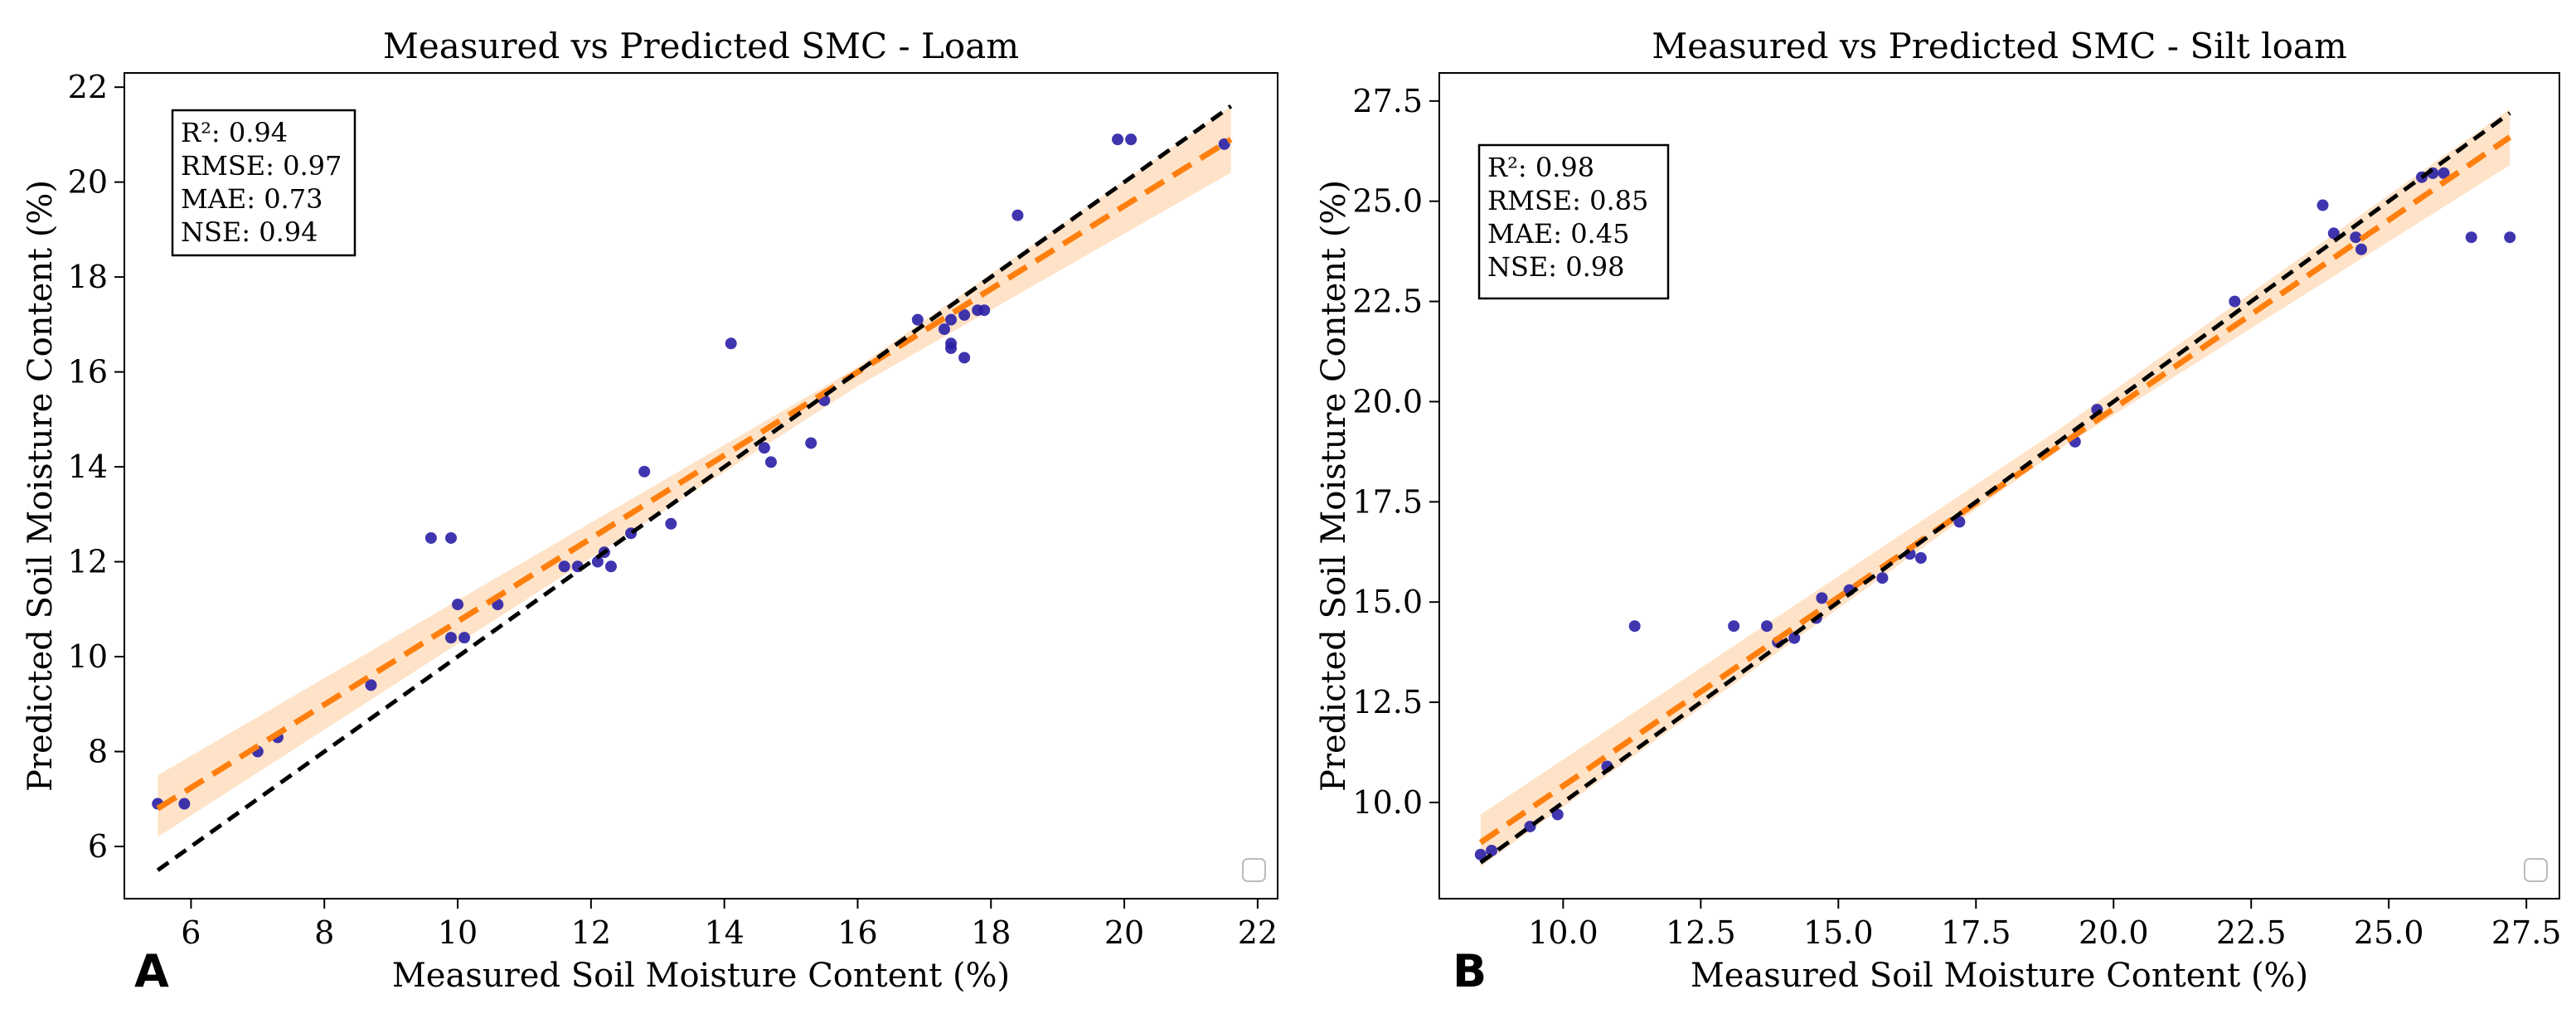 This screenshot has height=1028, width=2576. I want to click on x-tick-label: 25.0, so click(2389, 932).